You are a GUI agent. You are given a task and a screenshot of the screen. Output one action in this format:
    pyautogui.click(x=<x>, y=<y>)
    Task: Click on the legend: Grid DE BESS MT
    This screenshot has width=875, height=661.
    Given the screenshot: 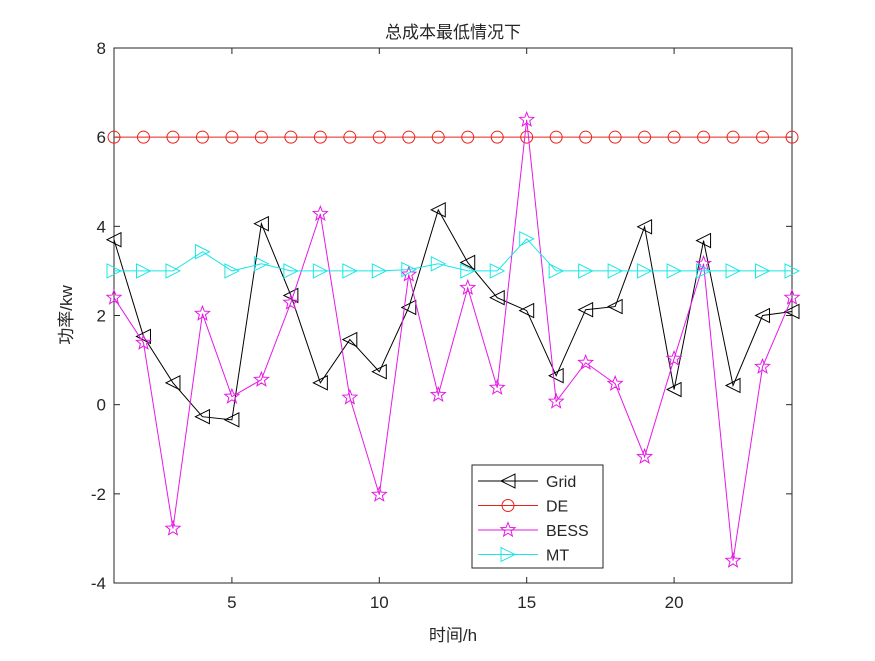 What is the action you would take?
    pyautogui.click(x=537, y=516)
    